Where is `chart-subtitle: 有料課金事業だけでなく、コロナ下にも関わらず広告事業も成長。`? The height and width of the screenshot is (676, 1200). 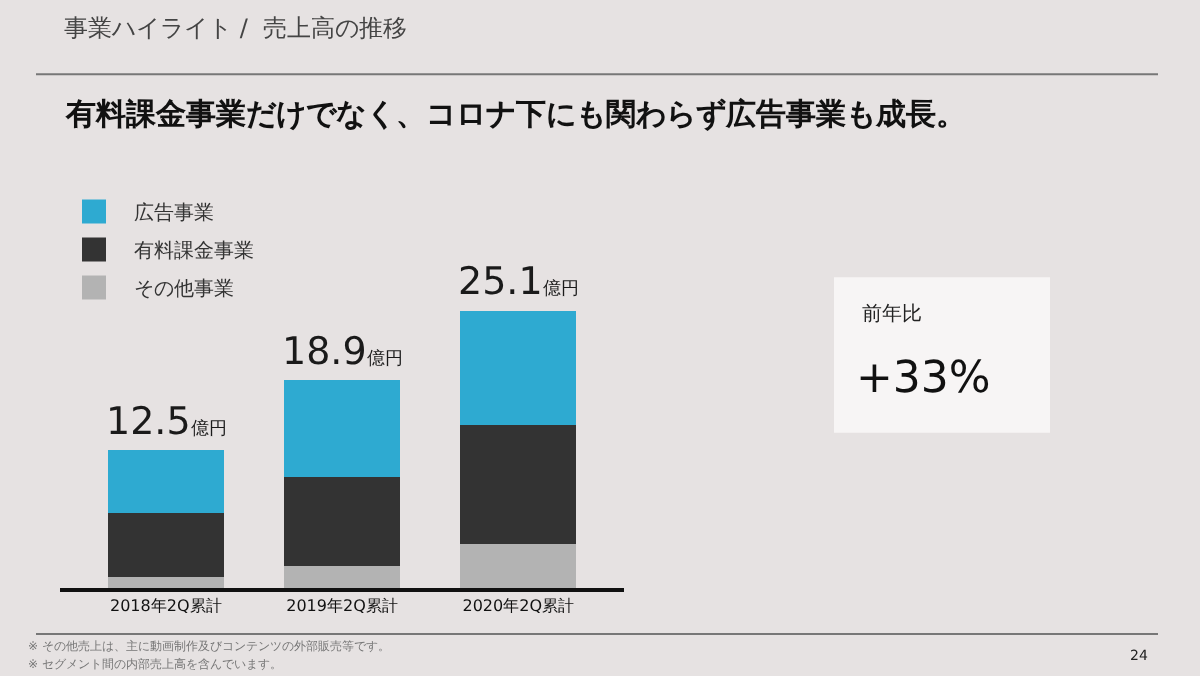 chart-subtitle: 有料課金事業だけでなく、コロナ下にも関わらず広告事業も成長。 is located at coordinates (515, 114).